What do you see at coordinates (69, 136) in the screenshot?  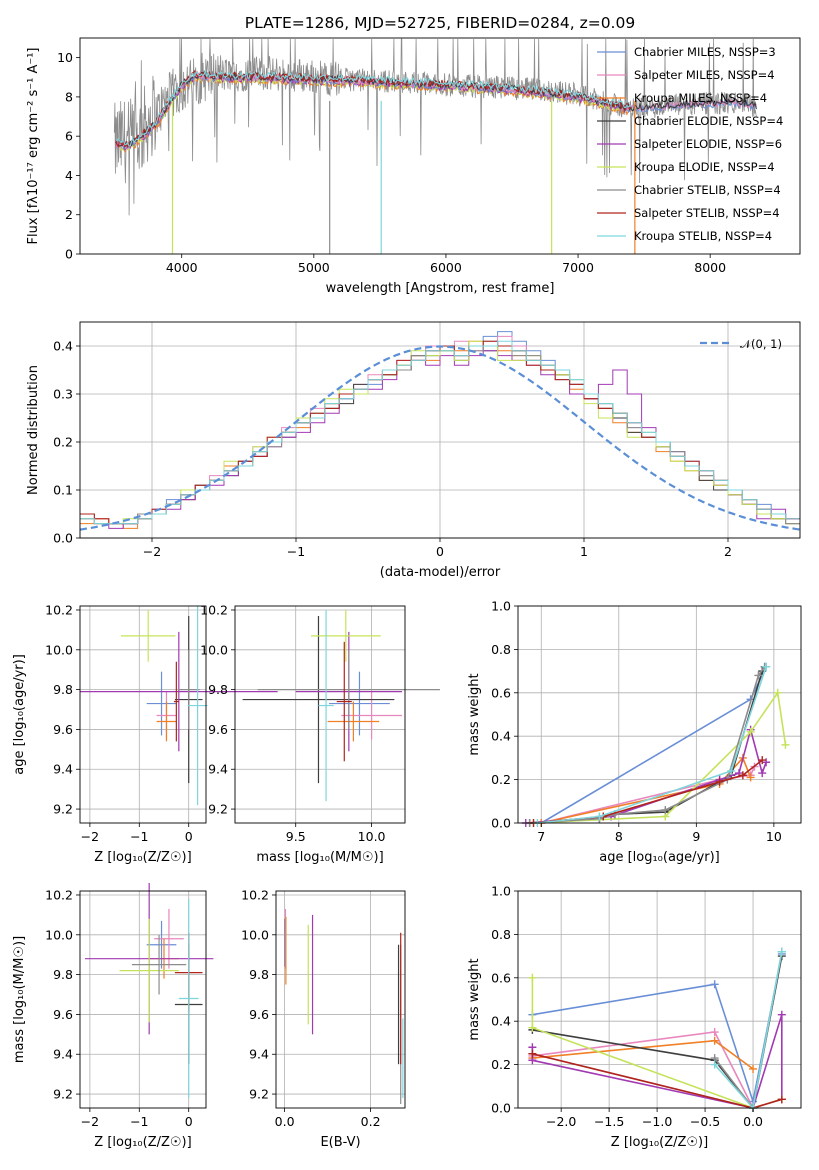 I see `y-tick-label: 6` at bounding box center [69, 136].